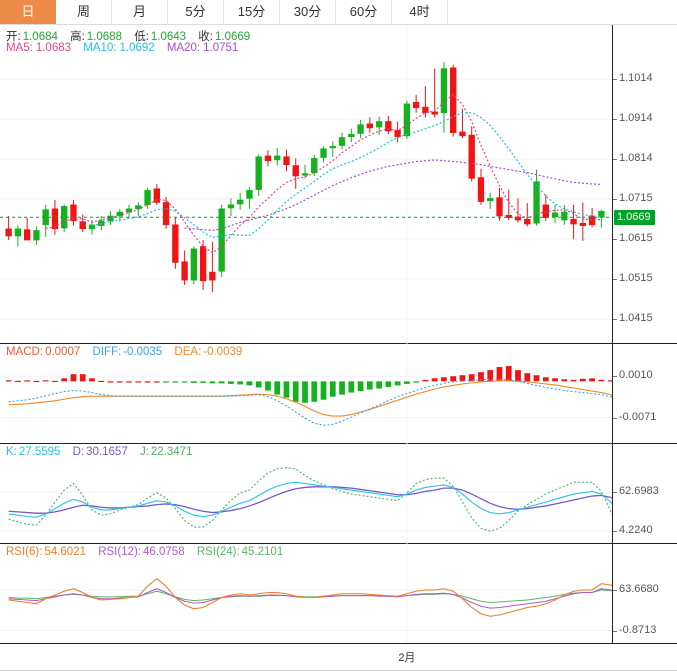 The height and width of the screenshot is (671, 677). What do you see at coordinates (636, 375) in the screenshot?
I see `axis-tick-label-0: 0.0010` at bounding box center [636, 375].